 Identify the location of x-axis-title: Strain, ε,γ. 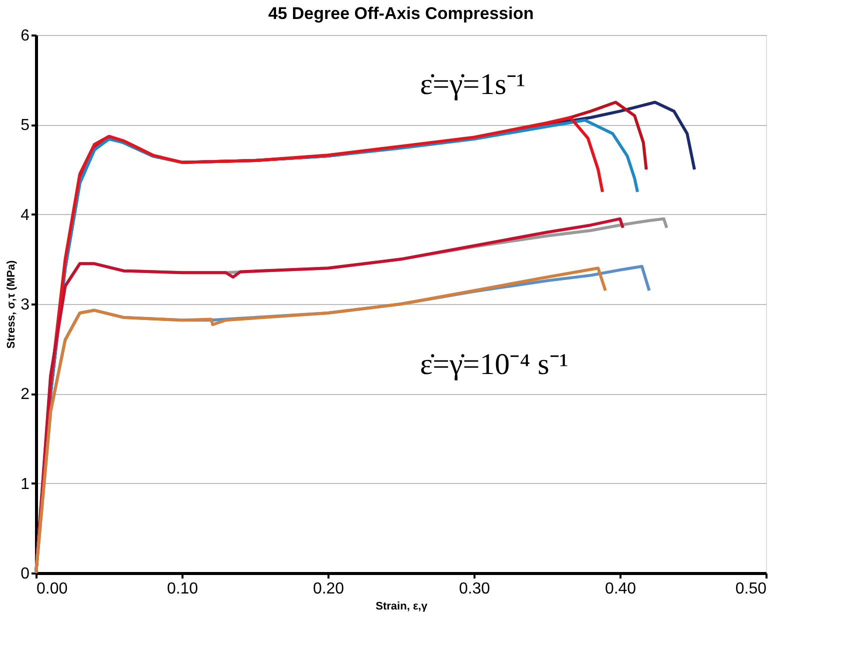
(402, 606).